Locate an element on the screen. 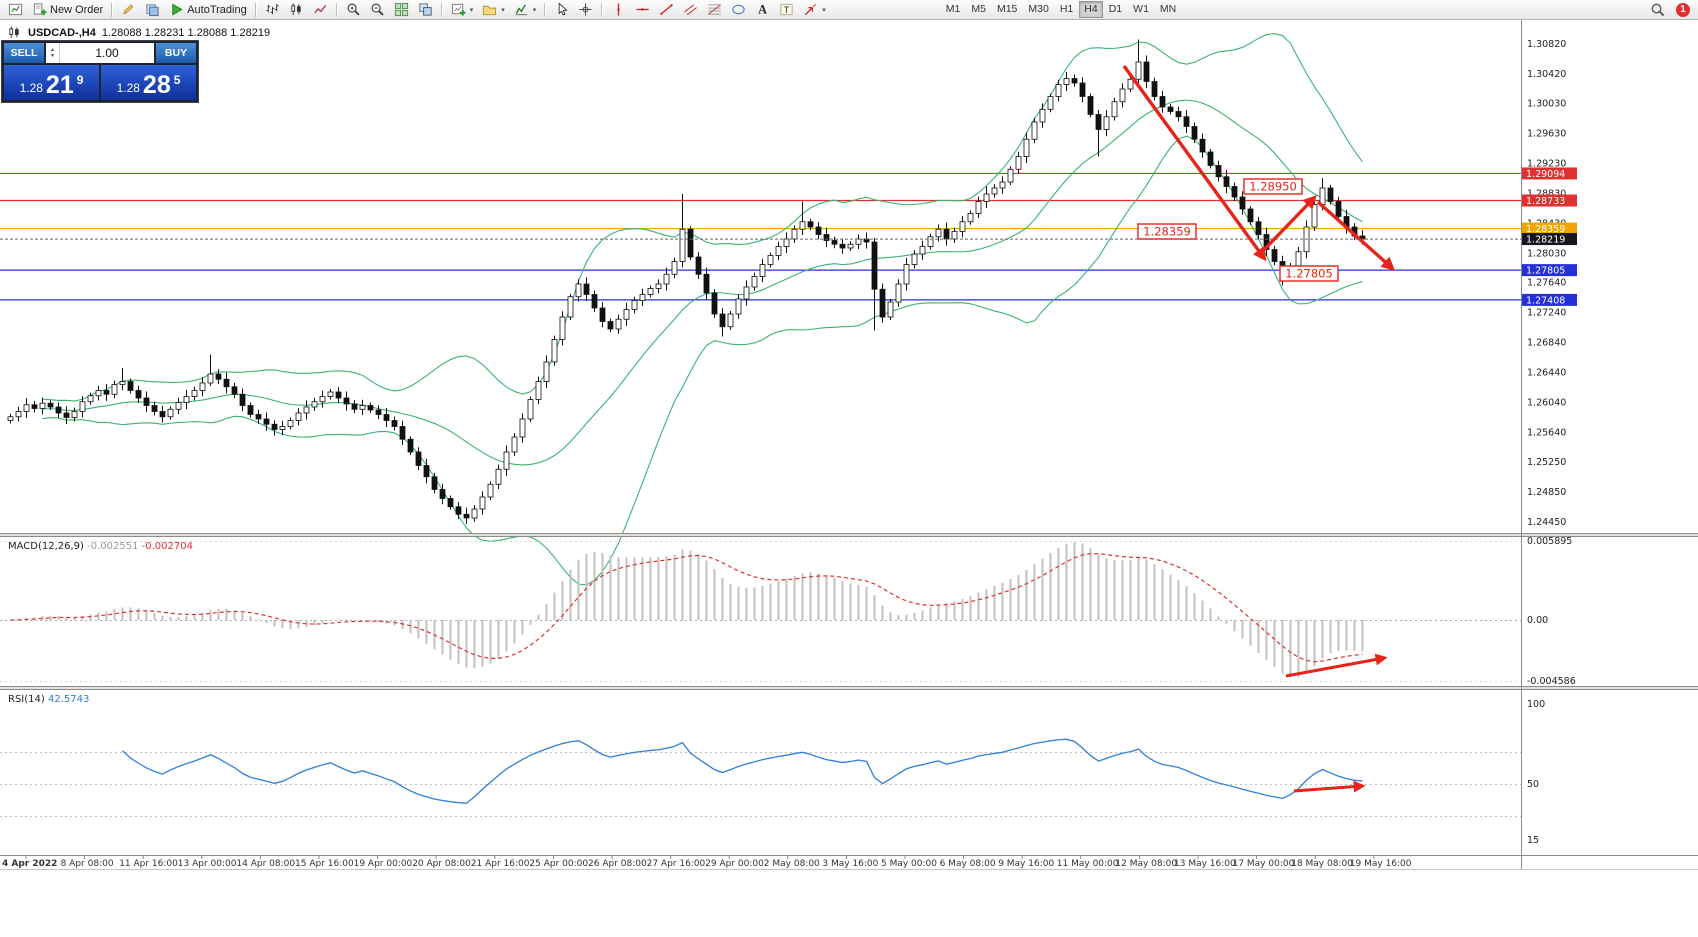 This screenshot has height=937, width=1698. splitter-macd-rsi is located at coordinates (849, 687).